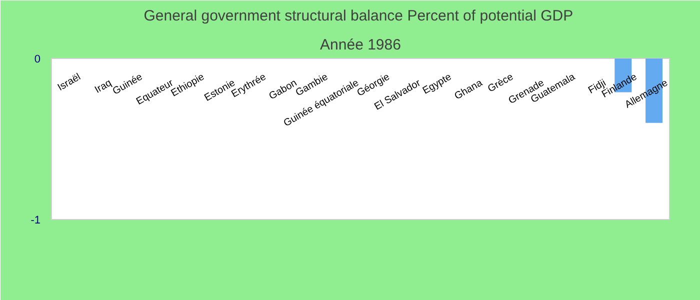  Describe the element at coordinates (360, 45) in the screenshot. I see `chart-subtitle: Année 1986` at that location.